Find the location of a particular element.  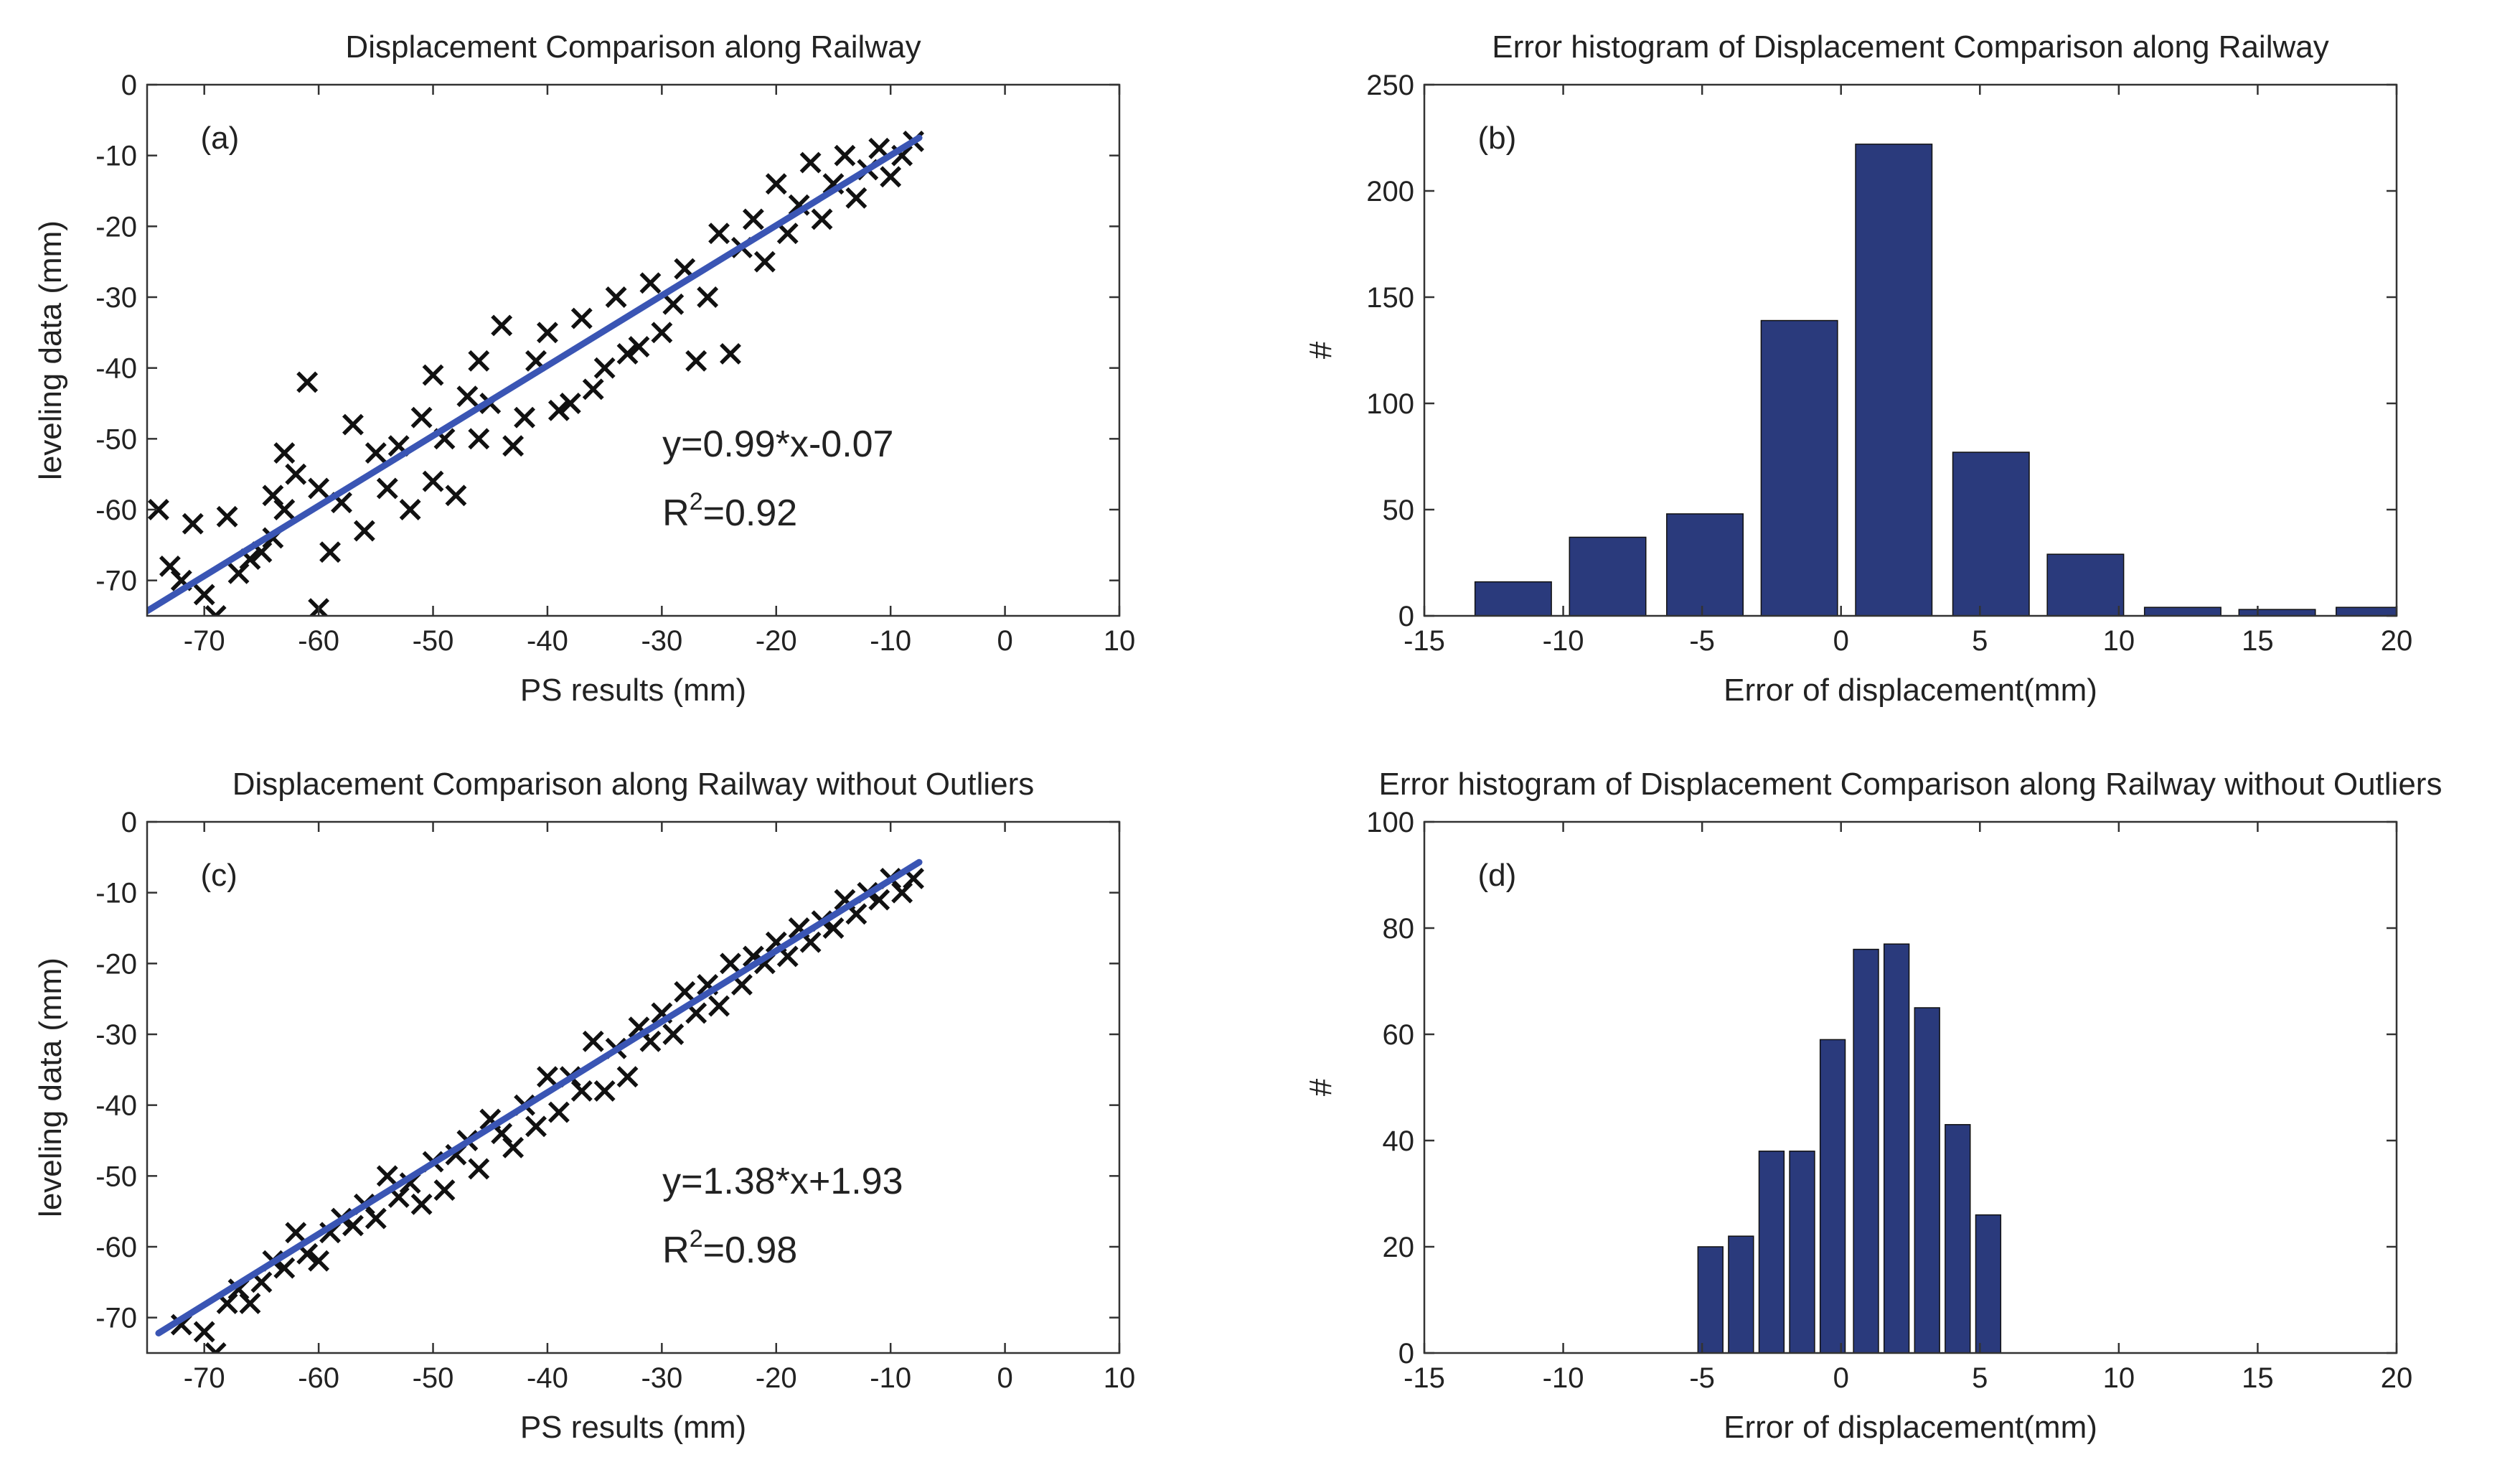

y-axis-label: leveling data (mm) is located at coordinates (50, 350).